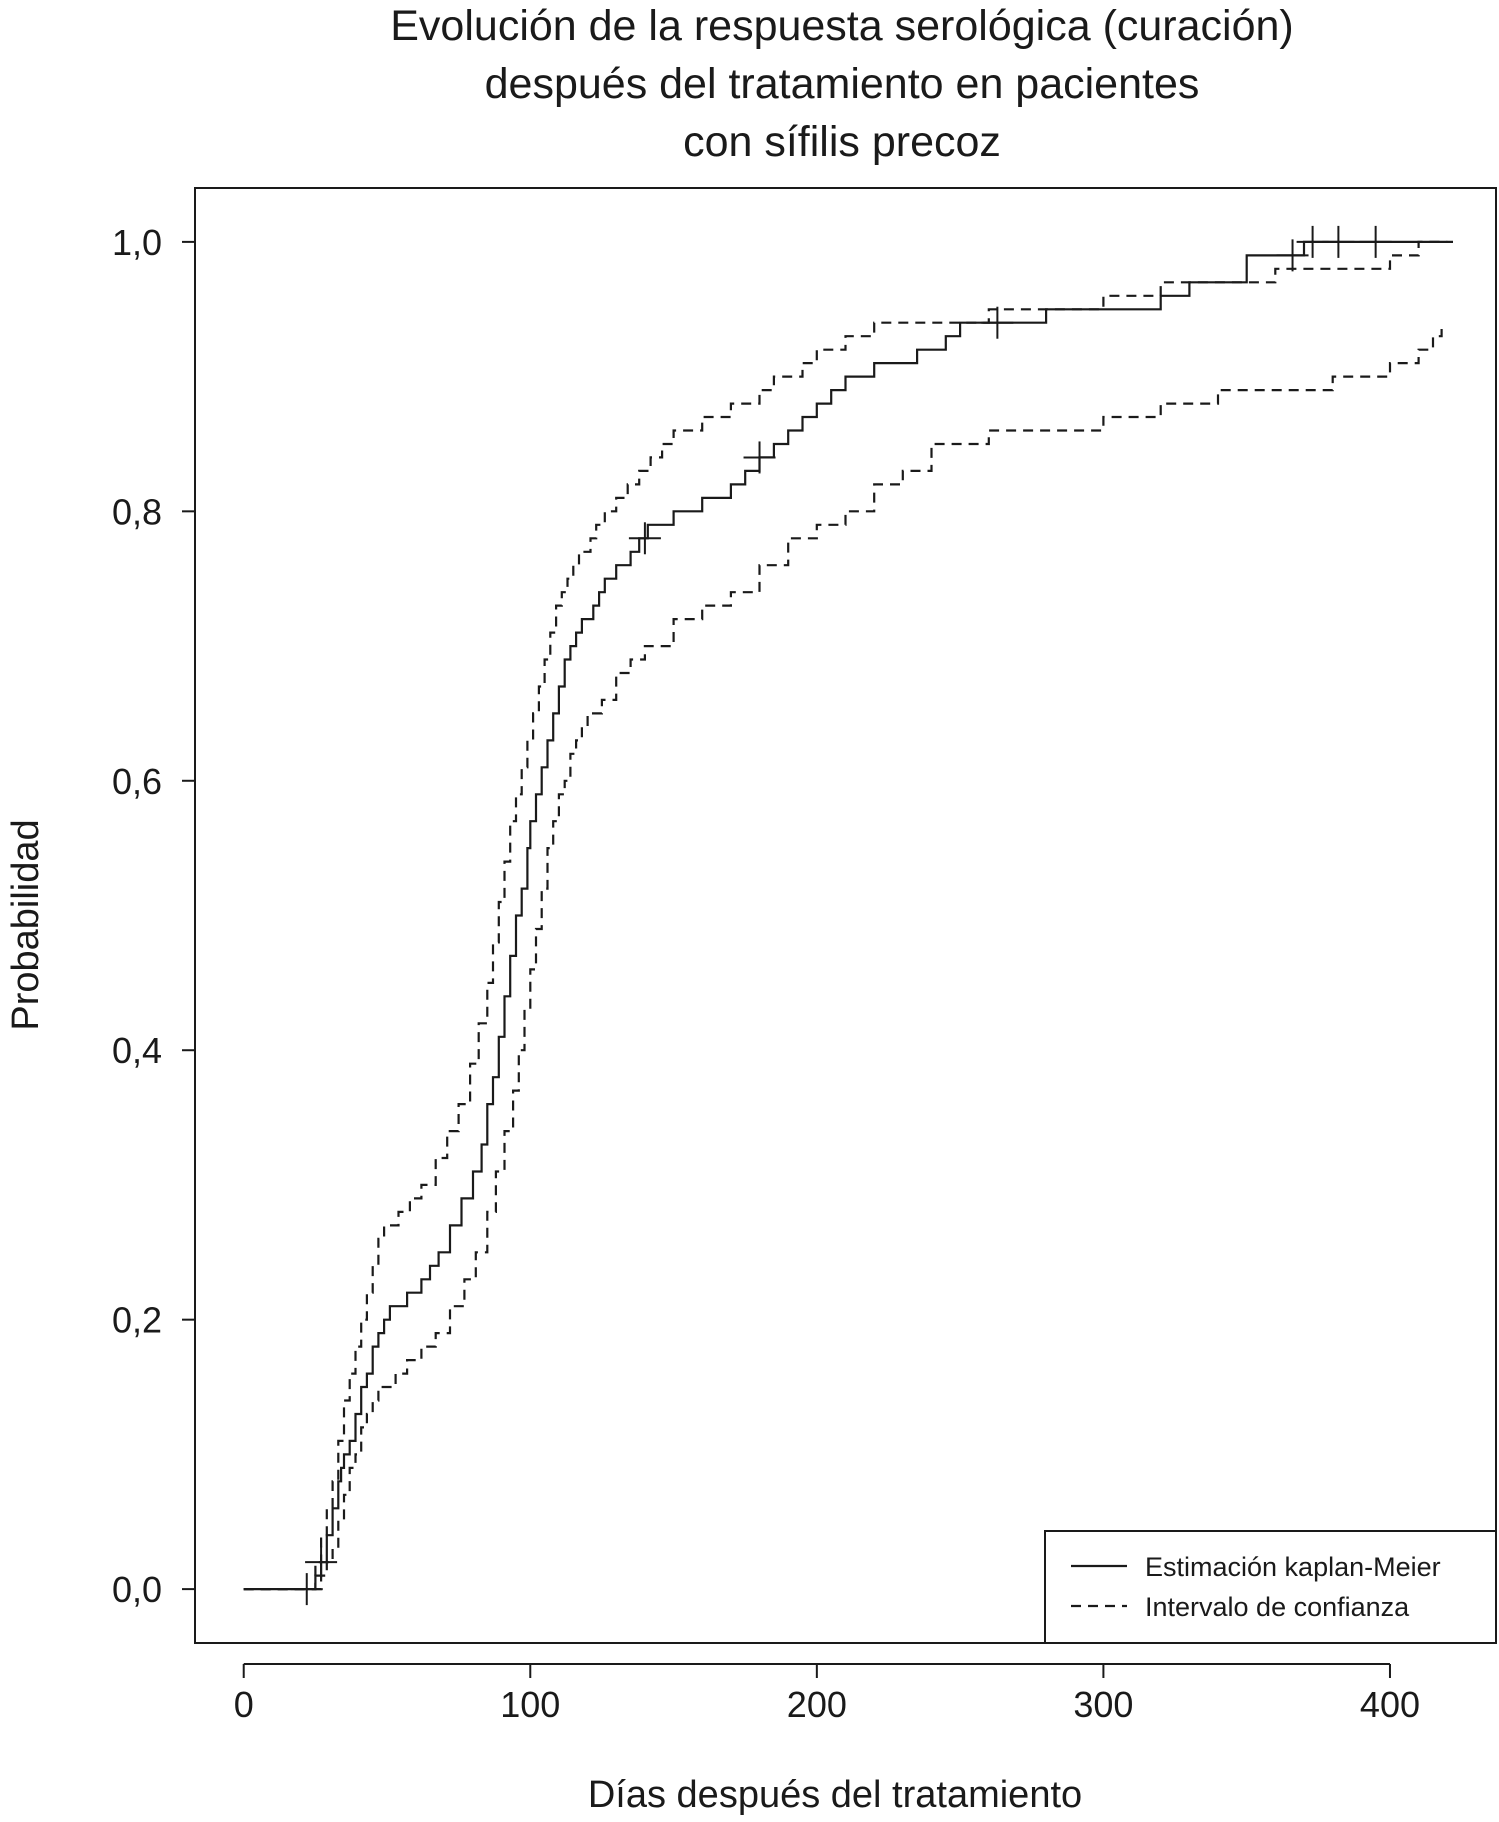  I want to click on legend-box, so click(1270, 1587).